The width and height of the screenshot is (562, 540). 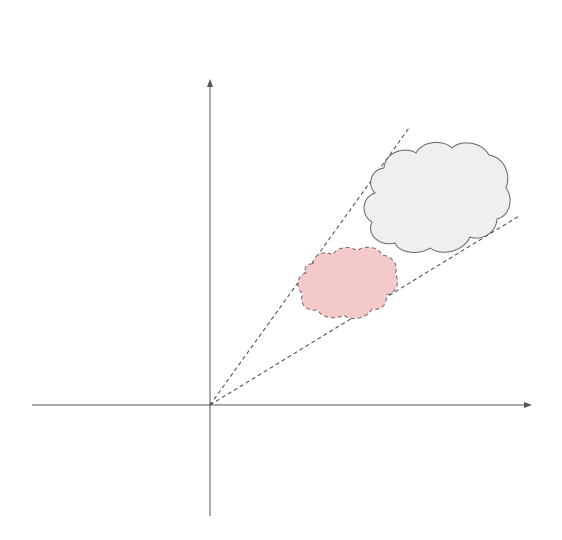 What do you see at coordinates (348, 283) in the screenshot?
I see `small-cloud` at bounding box center [348, 283].